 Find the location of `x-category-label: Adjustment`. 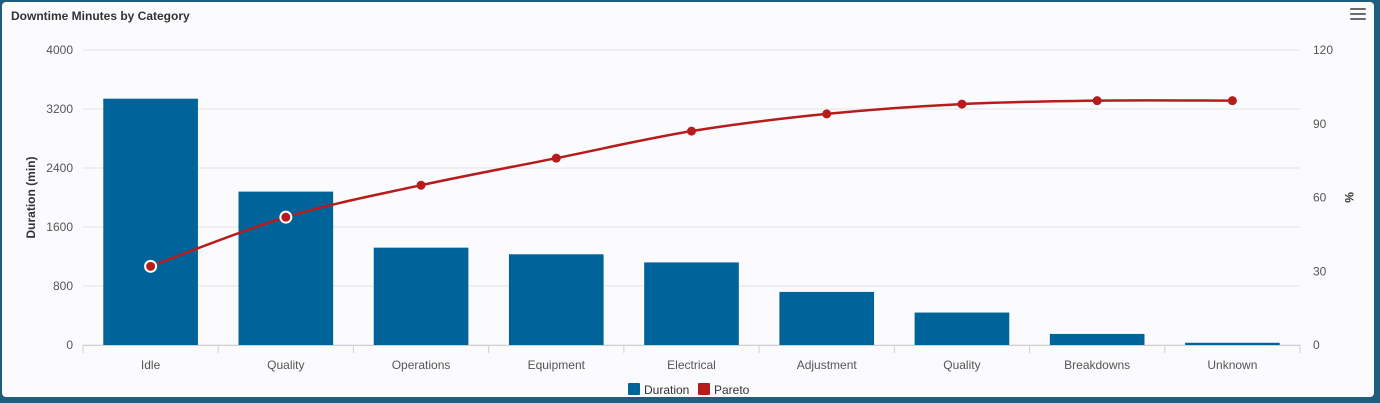

x-category-label: Adjustment is located at coordinates (827, 365).